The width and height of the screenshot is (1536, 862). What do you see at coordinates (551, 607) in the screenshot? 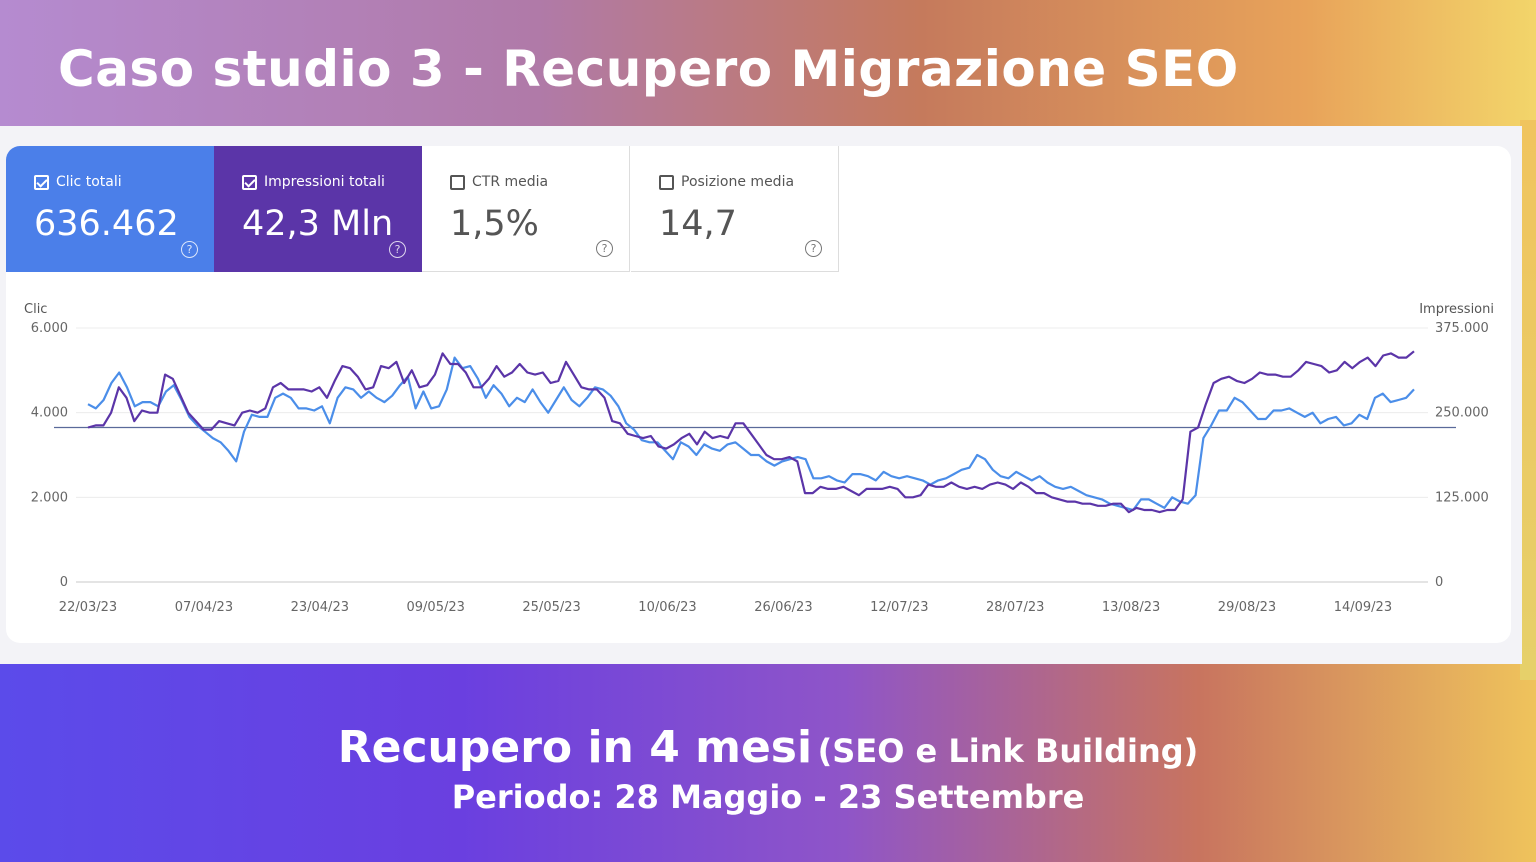
I see `x-tick-label: 25/05/23` at bounding box center [551, 607].